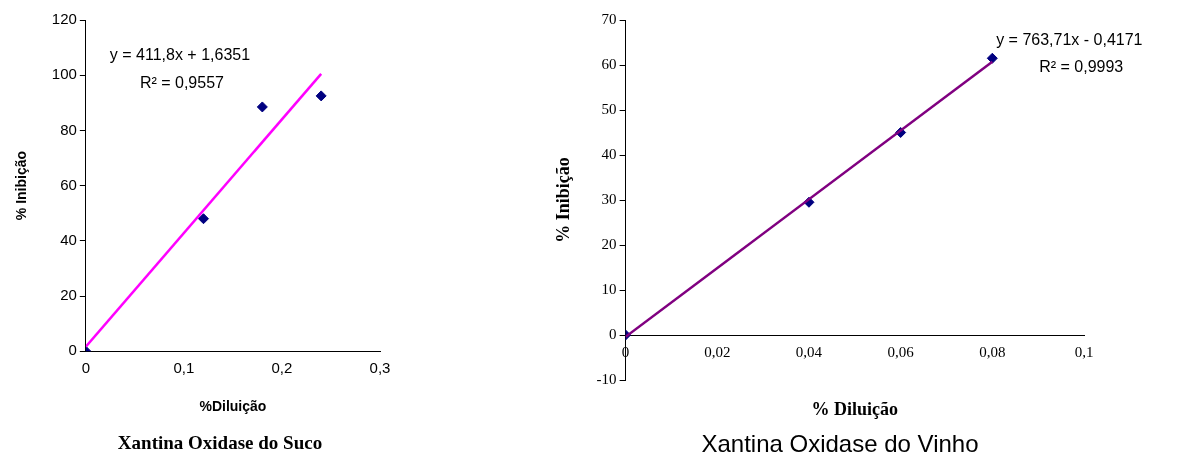 The image size is (1184, 468). I want to click on x-axis-title: % Diluição, so click(855, 408).